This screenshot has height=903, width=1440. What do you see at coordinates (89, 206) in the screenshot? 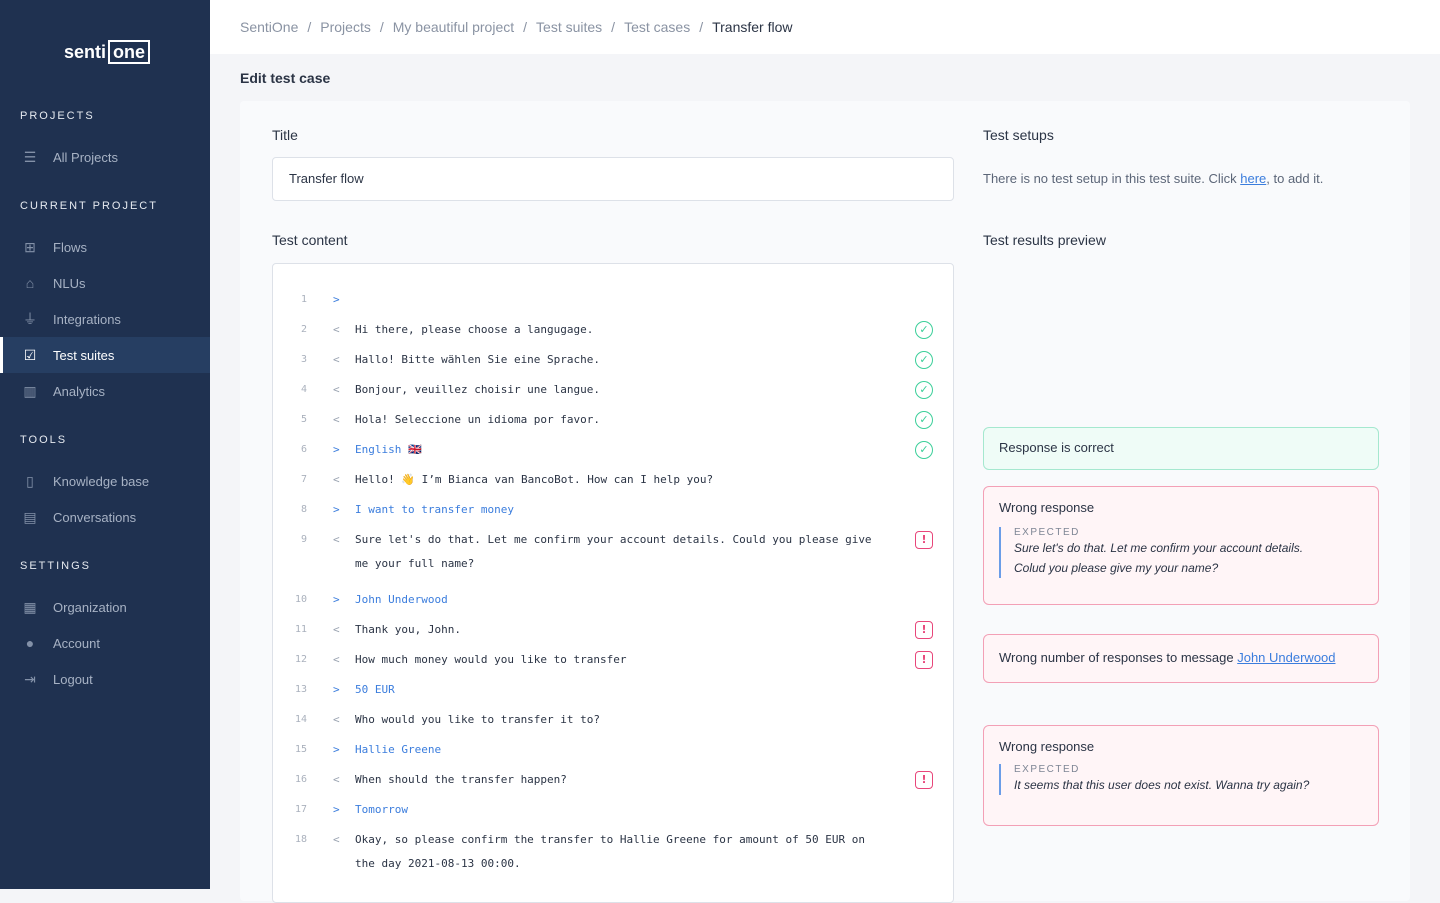
I see `section-current-project: CURRENT PROJECT` at bounding box center [89, 206].